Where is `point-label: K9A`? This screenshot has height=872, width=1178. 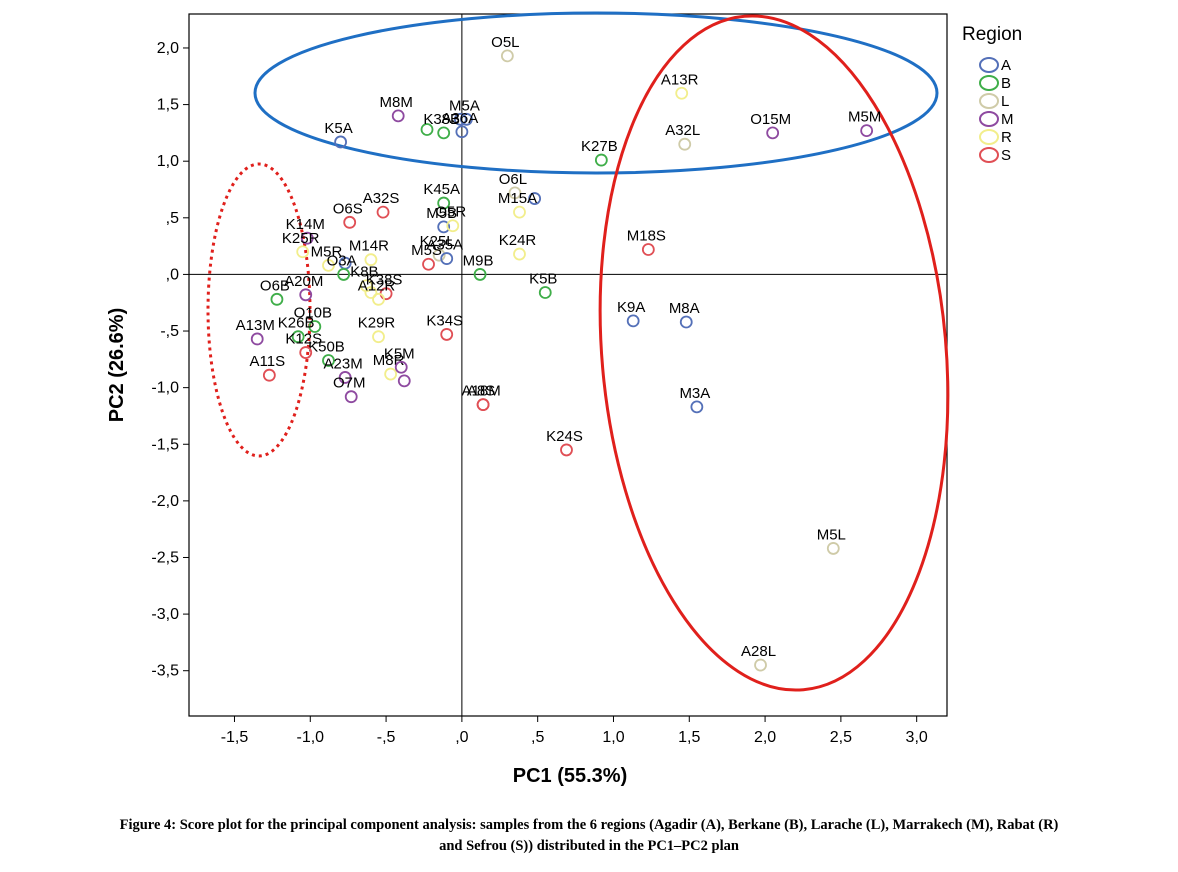 point-label: K9A is located at coordinates (631, 307).